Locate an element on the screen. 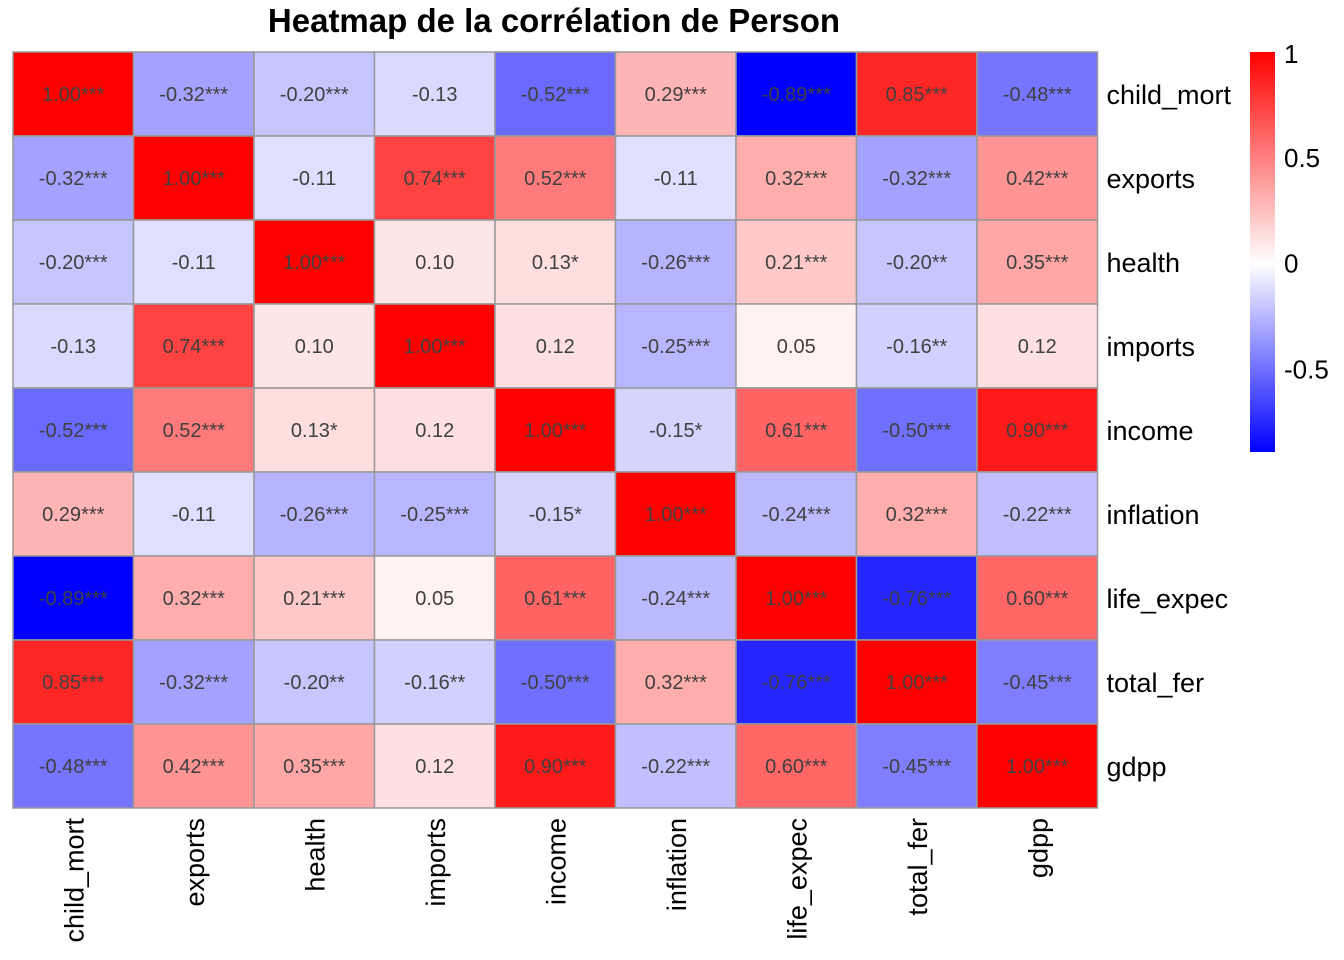 The image size is (1344, 960). row-label: inflation is located at coordinates (1153, 515).